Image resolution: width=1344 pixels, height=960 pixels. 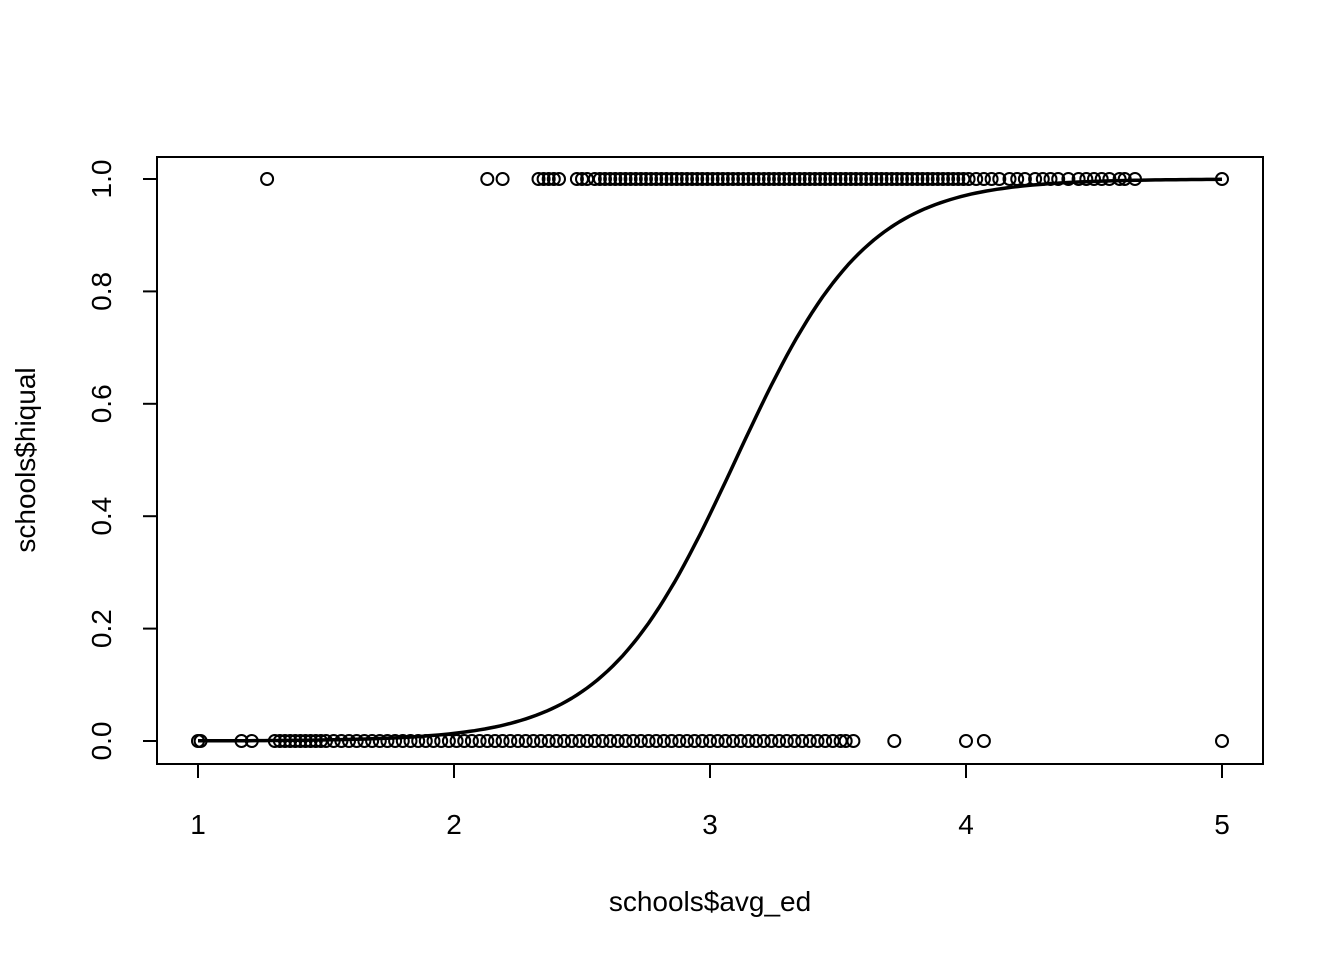 I want to click on y-axis-label: schools$hiqual, so click(x=25, y=459).